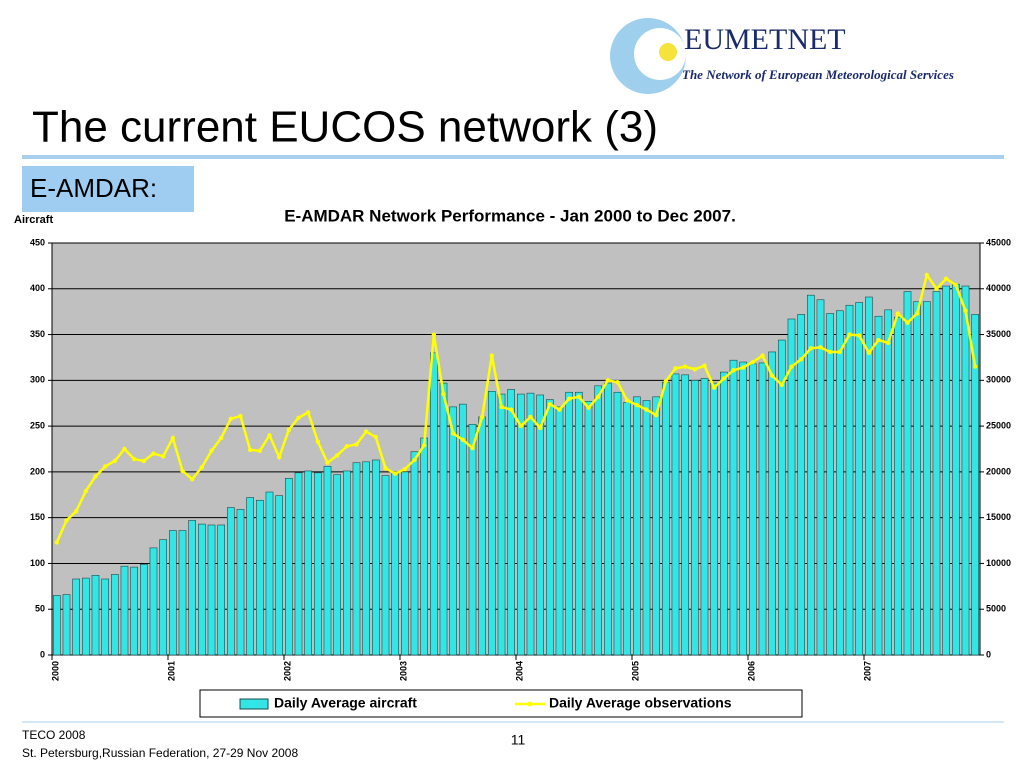 This screenshot has height=768, width=1024. What do you see at coordinates (55, 671) in the screenshot?
I see `x-tick-label: 2000` at bounding box center [55, 671].